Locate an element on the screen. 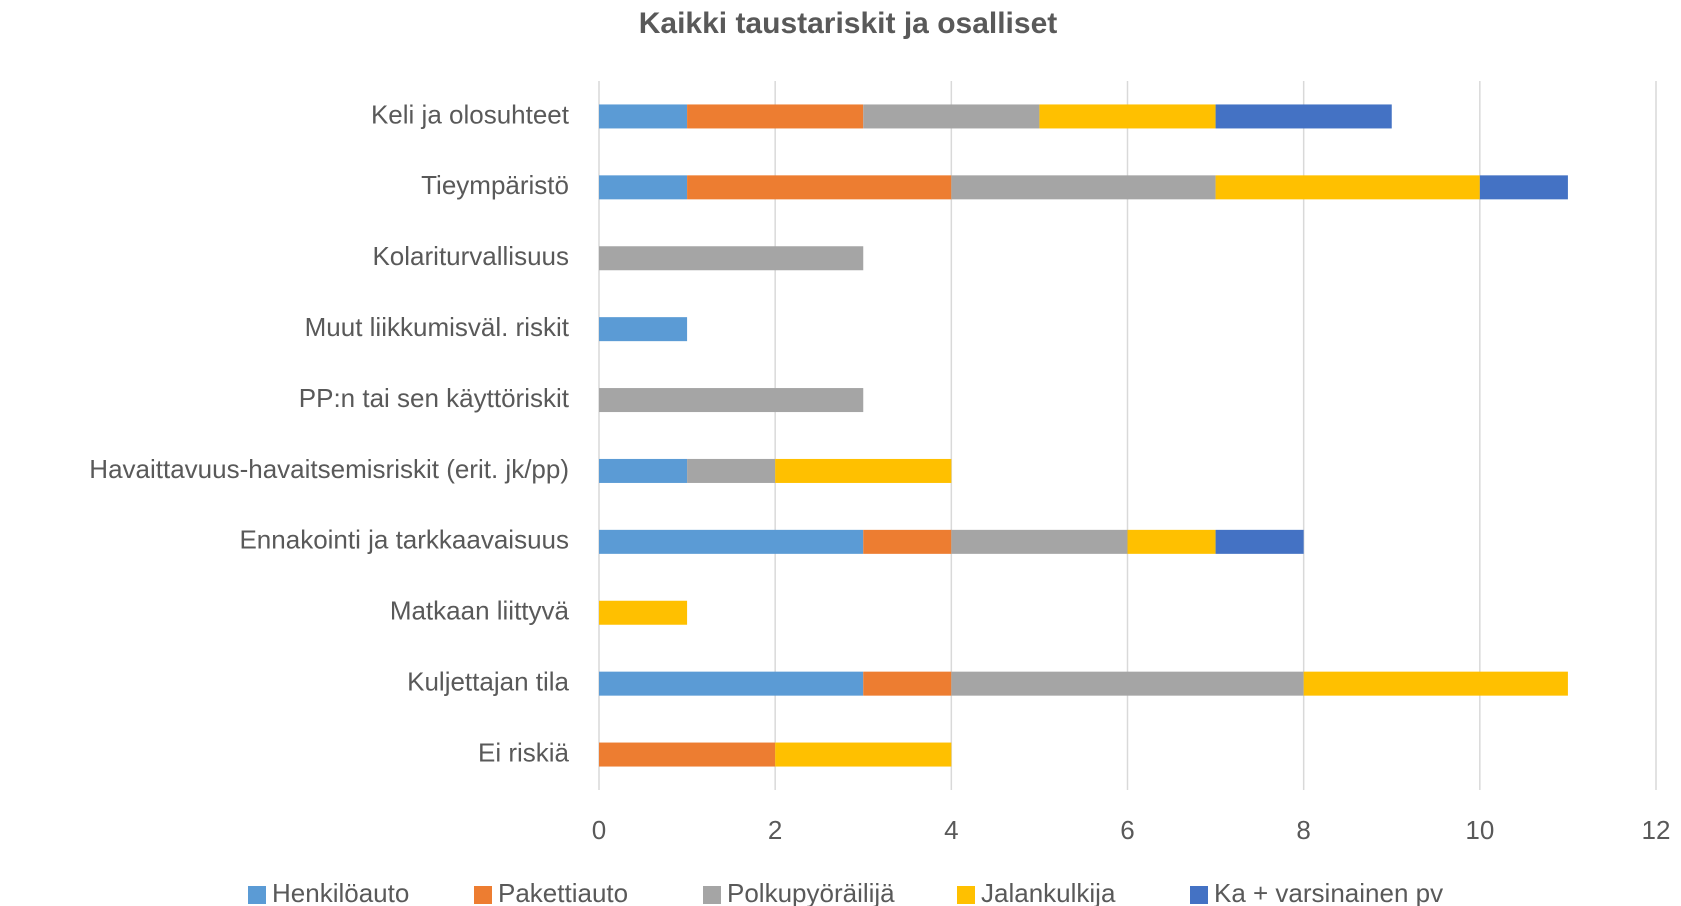 Image resolution: width=1681 pixels, height=906 pixels. x-tick-label: 8 is located at coordinates (1303, 830).